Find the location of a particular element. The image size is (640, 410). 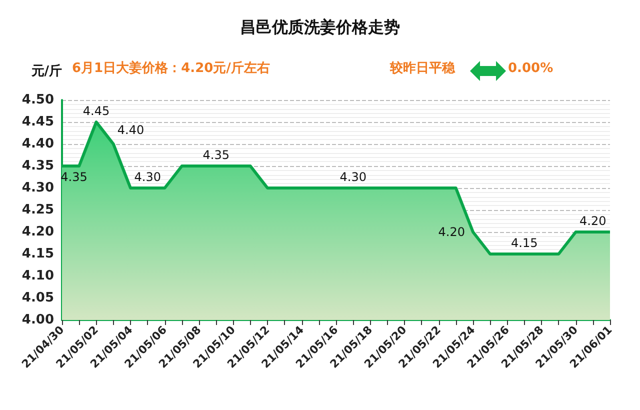

y-tick-label: 4.45 is located at coordinates (38, 122).